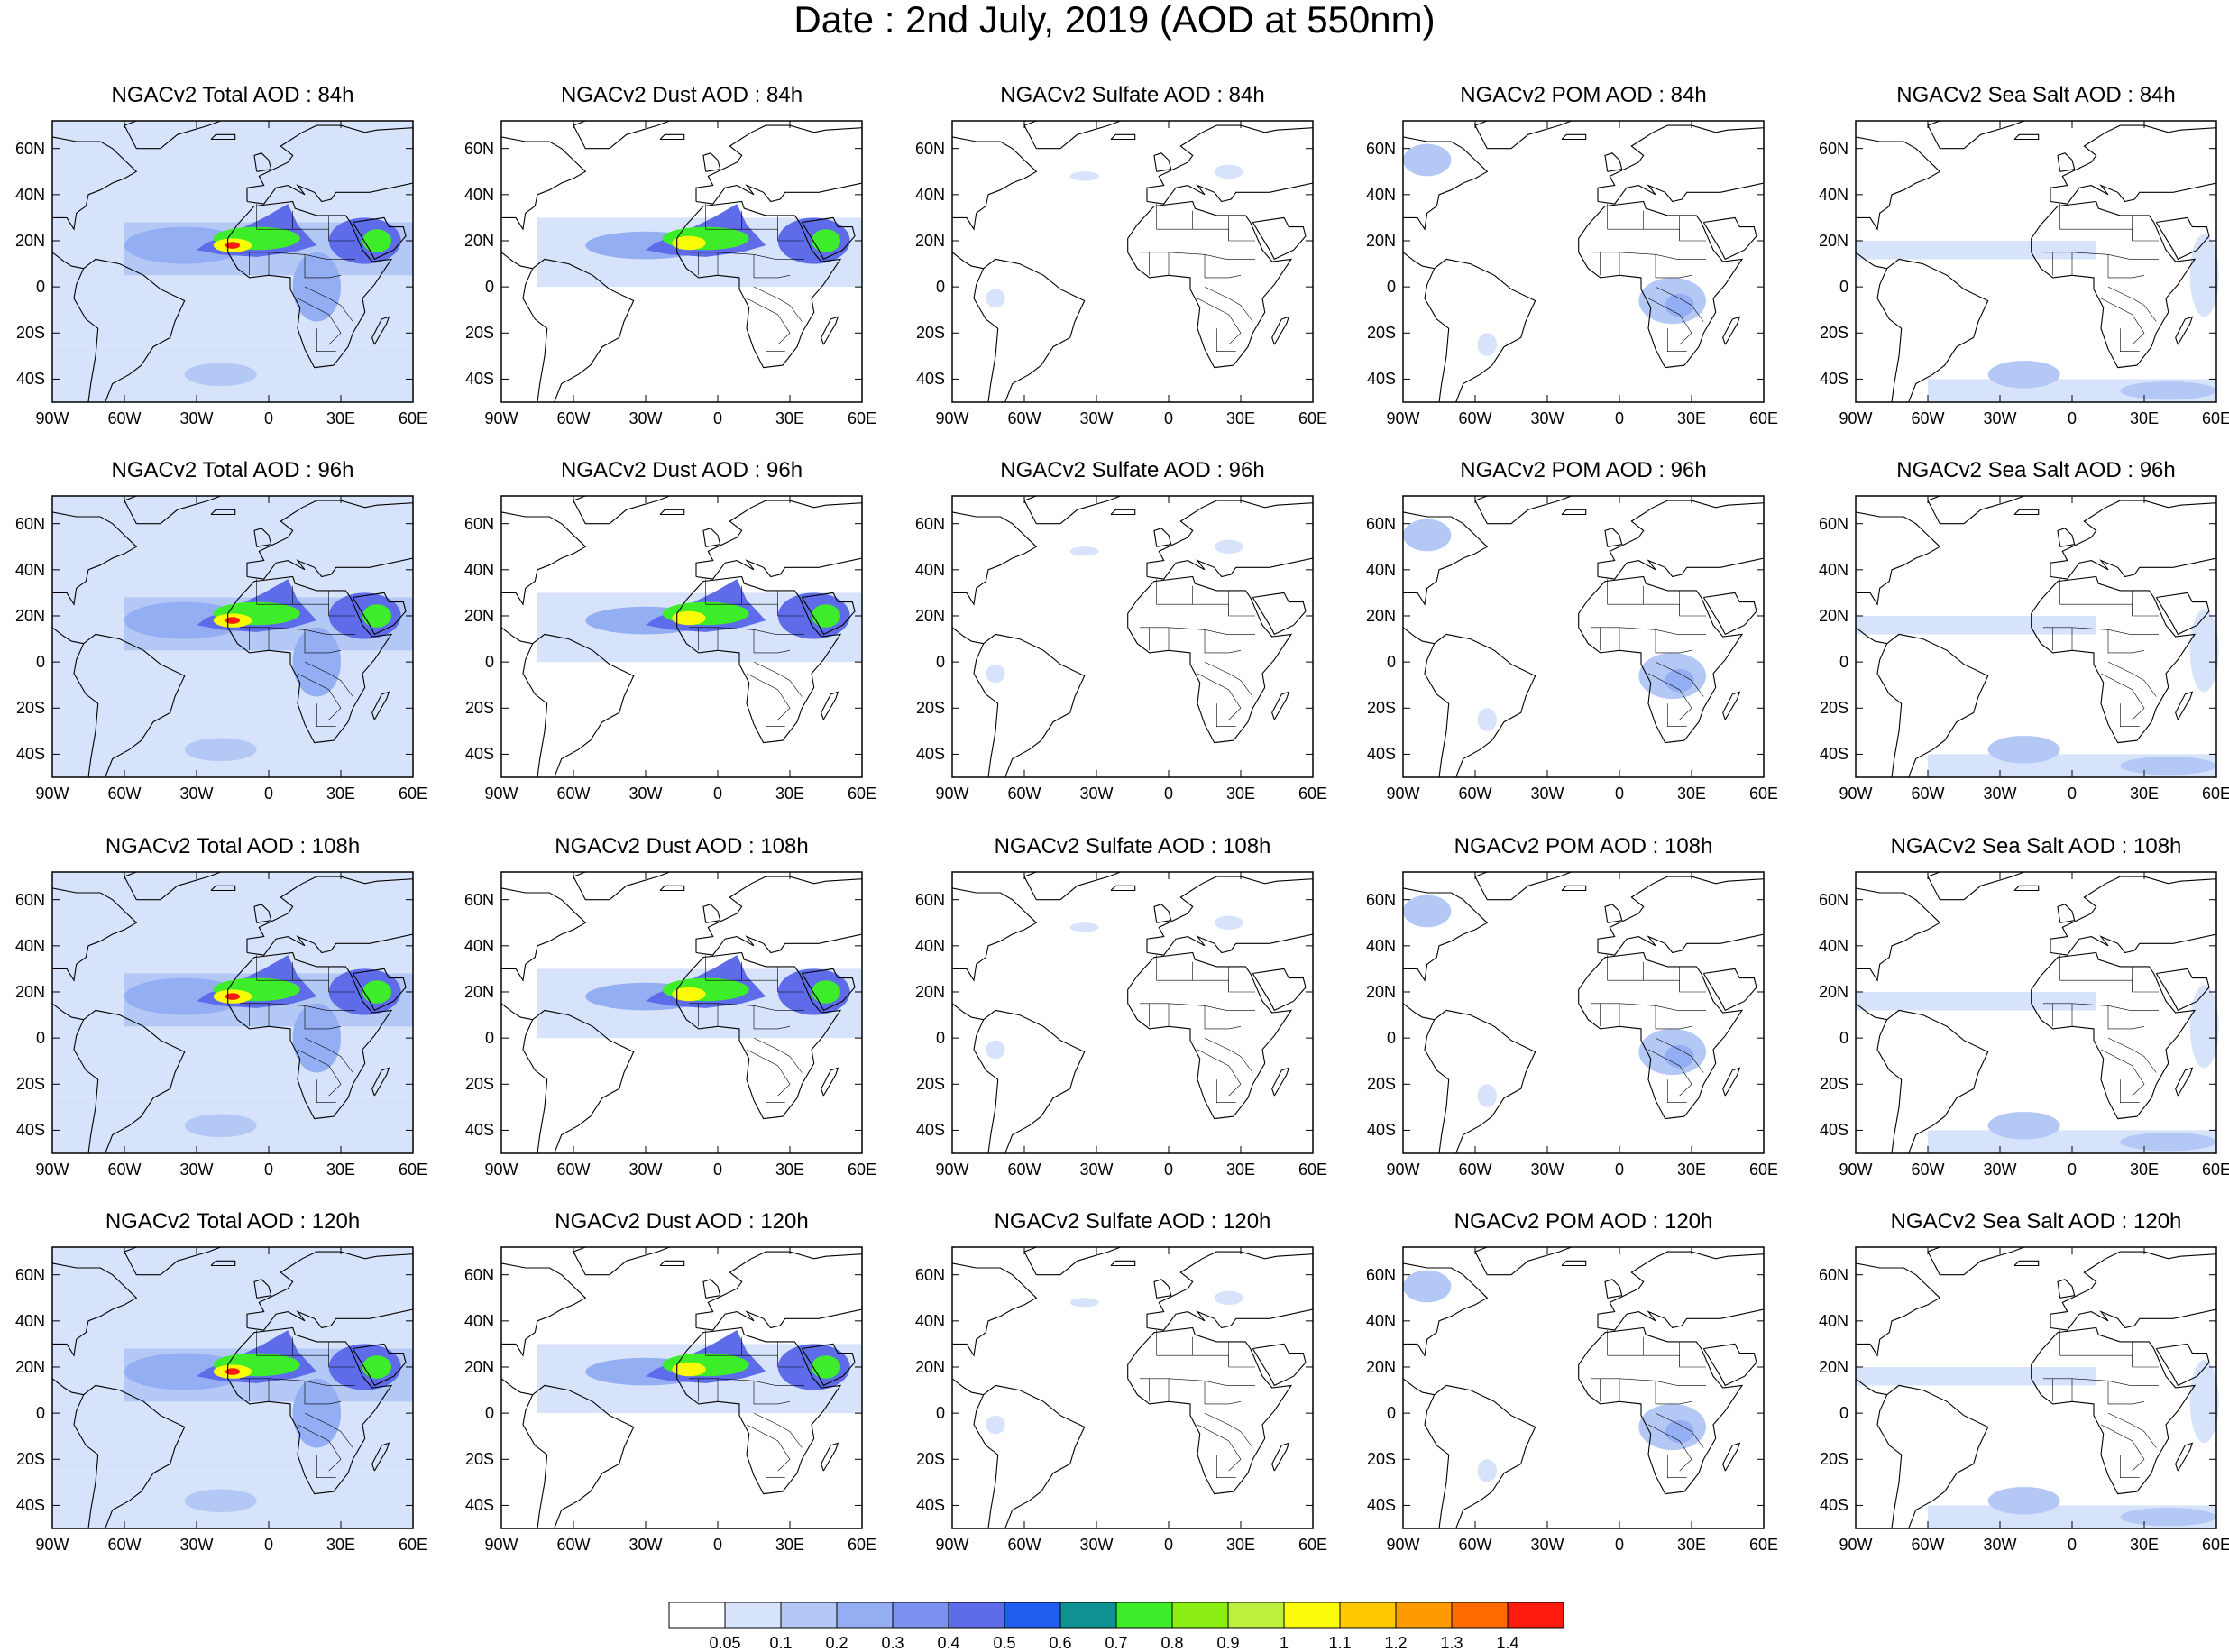 The height and width of the screenshot is (1652, 2229). Describe the element at coordinates (746, 1029) in the screenshot. I see `country-borders` at that location.